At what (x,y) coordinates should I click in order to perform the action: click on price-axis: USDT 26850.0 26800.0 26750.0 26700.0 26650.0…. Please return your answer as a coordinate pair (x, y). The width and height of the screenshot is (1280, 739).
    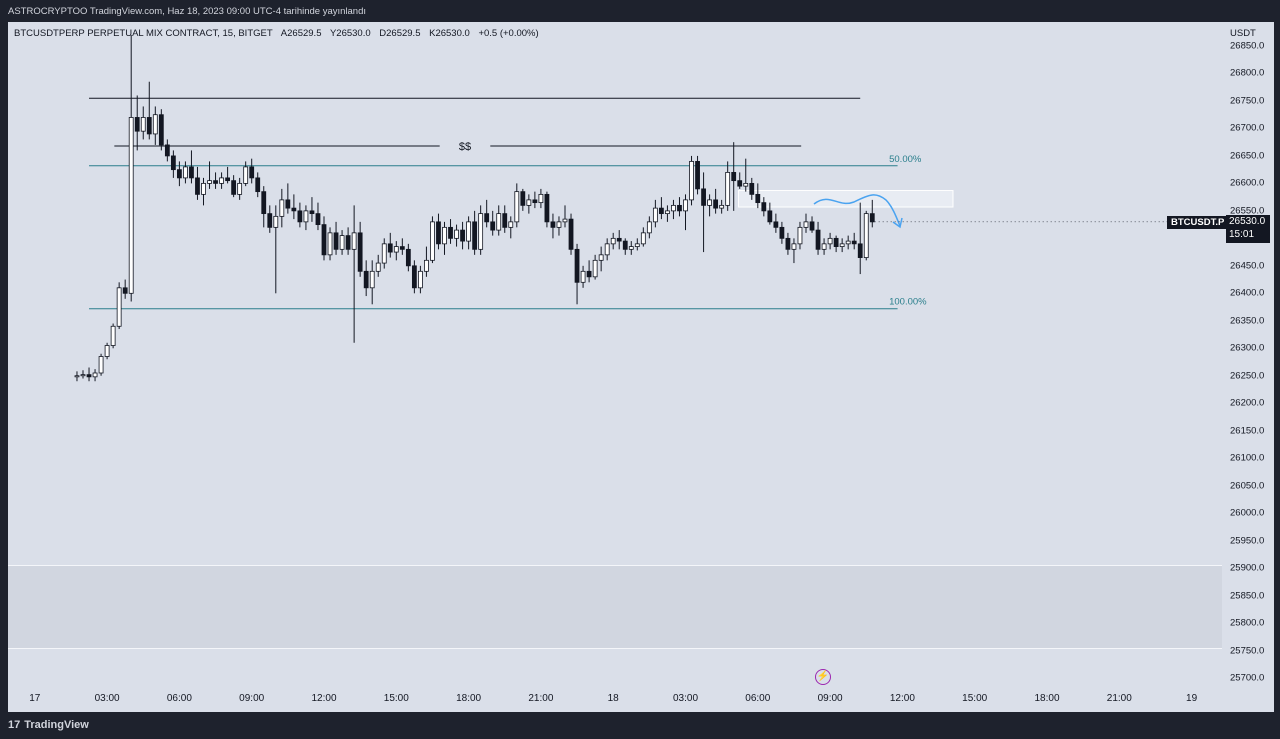
    Looking at the image, I should click on (1248, 367).